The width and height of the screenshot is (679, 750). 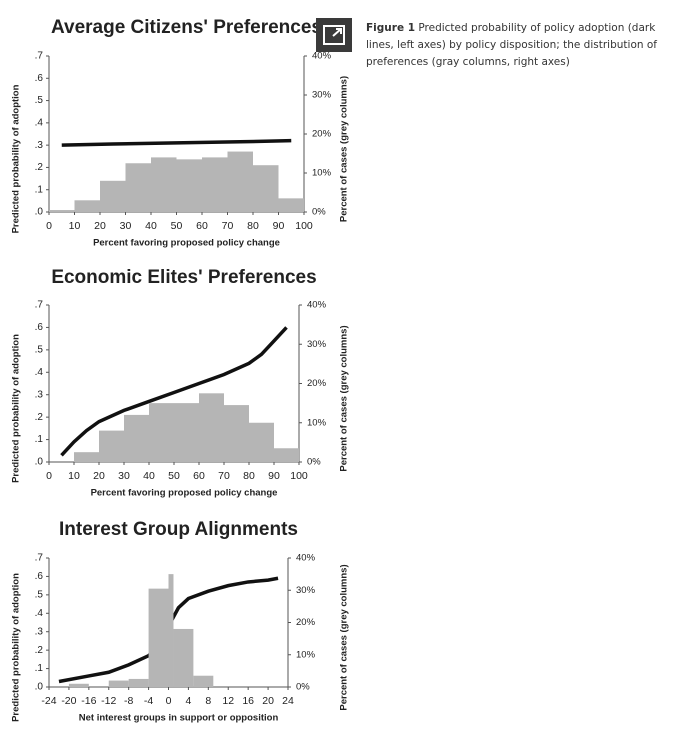 I want to click on chart-title: Economic Elites' Preferences, so click(x=183, y=277).